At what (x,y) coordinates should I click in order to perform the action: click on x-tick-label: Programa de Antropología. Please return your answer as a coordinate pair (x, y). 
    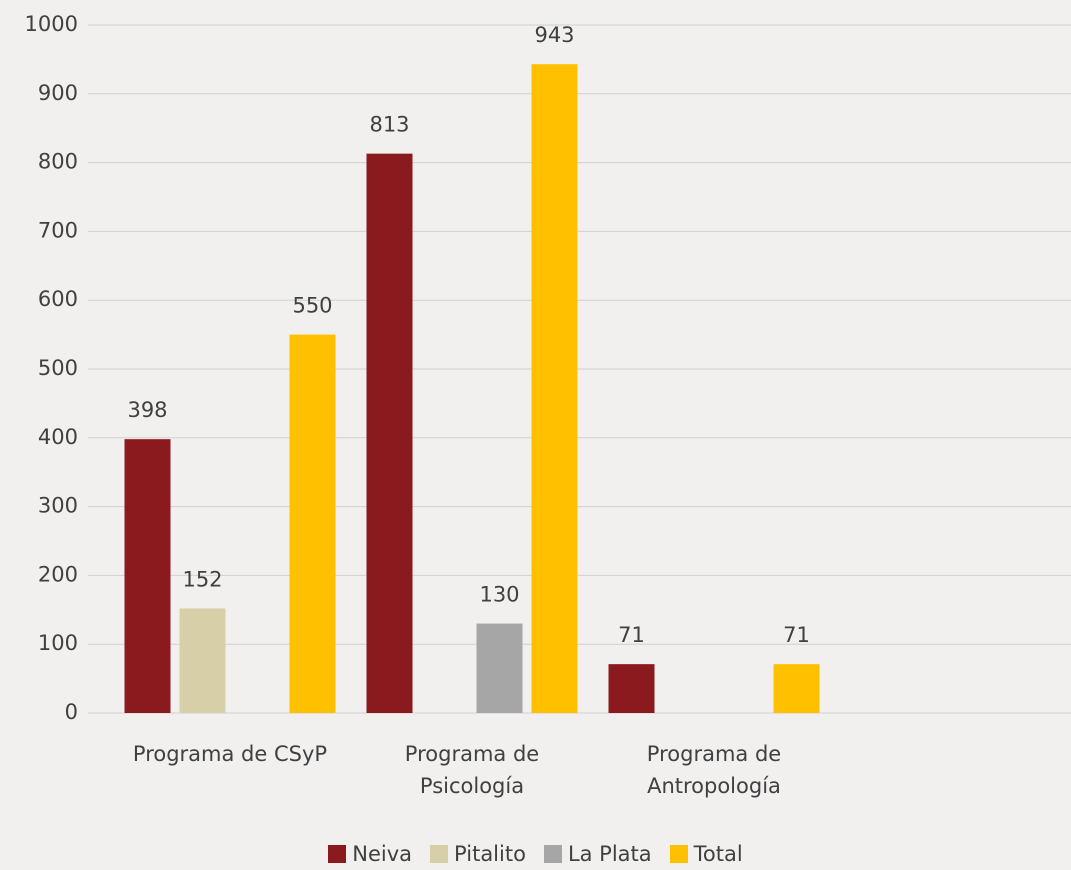
    Looking at the image, I should click on (714, 770).